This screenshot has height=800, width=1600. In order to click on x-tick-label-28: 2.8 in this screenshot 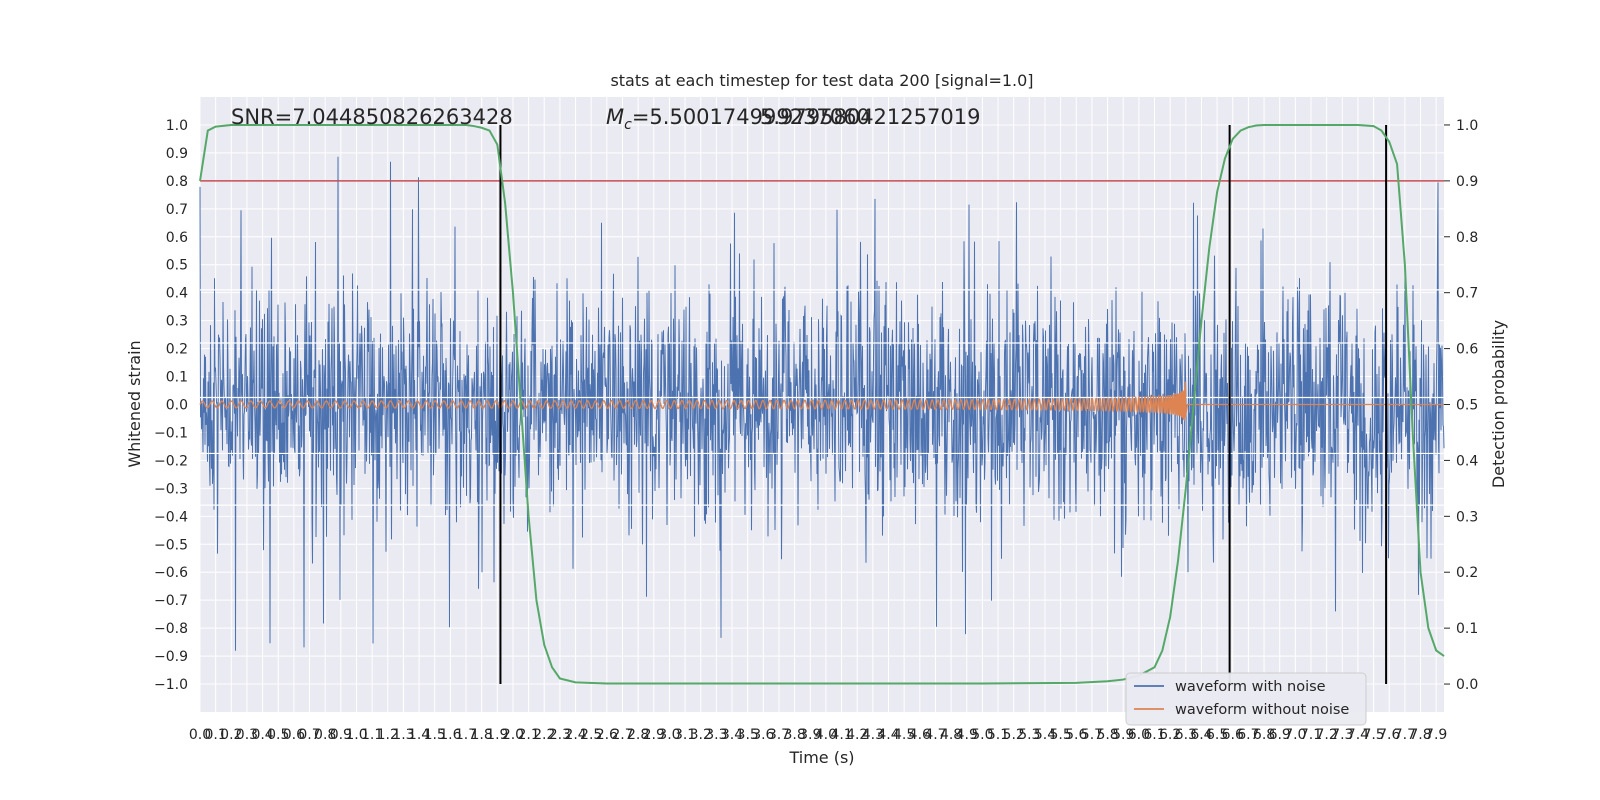, I will do `click(638, 735)`.